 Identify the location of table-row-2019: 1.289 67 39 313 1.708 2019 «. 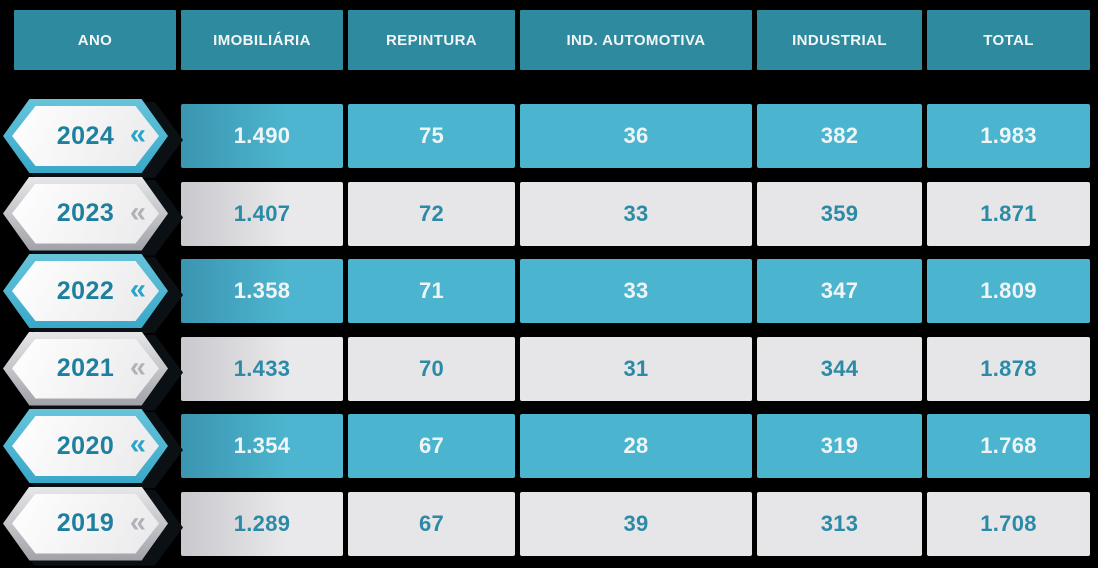
(549, 523).